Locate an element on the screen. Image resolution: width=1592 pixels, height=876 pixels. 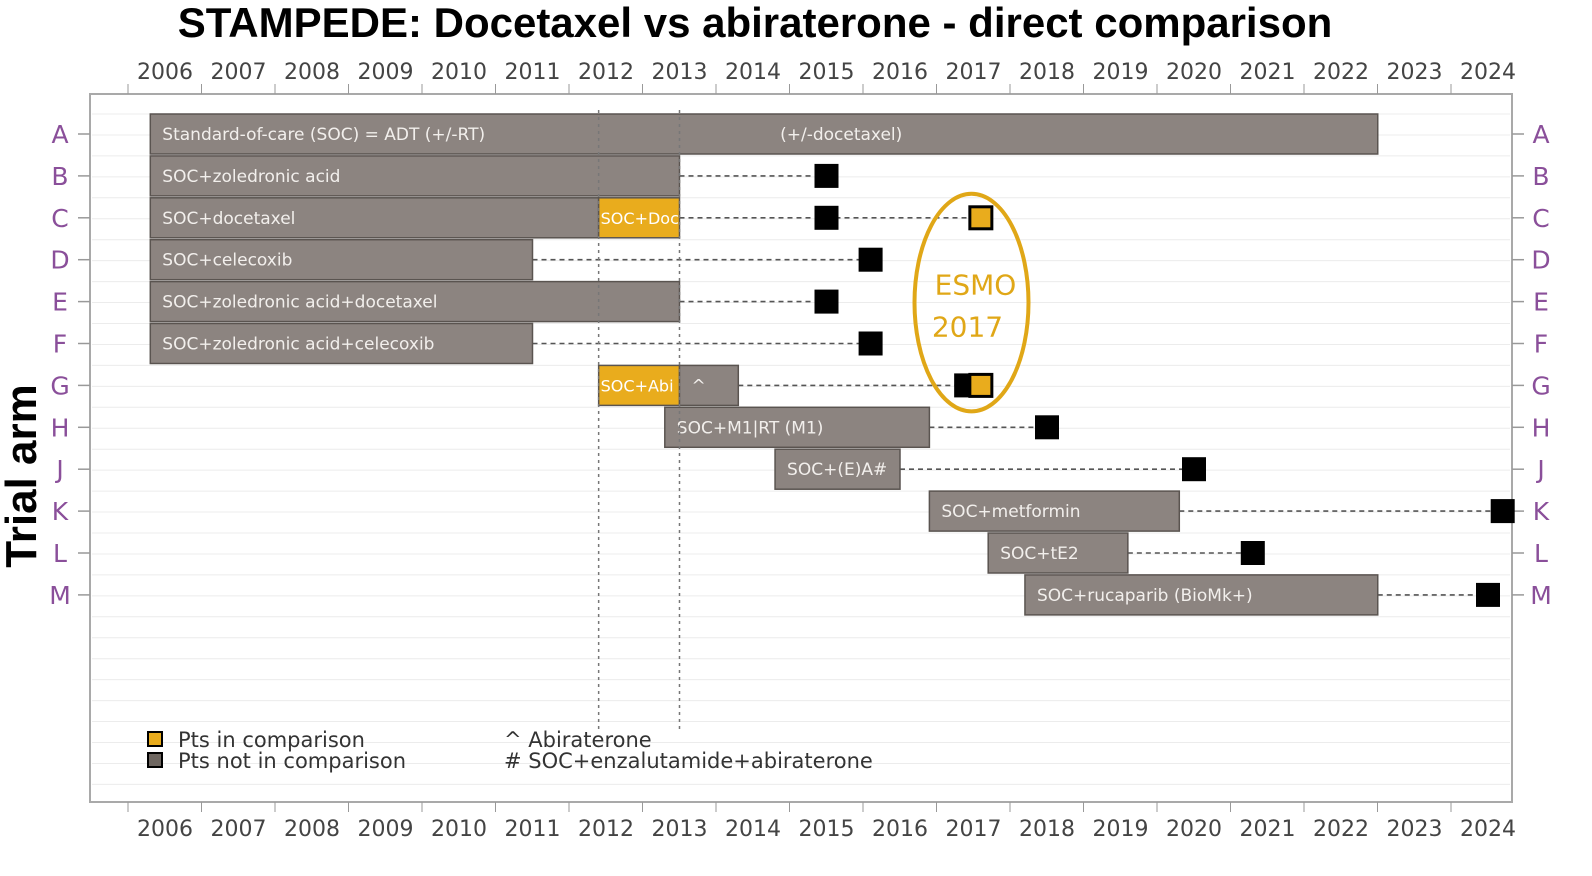
x-tick-label-bottom: 2018 is located at coordinates (1047, 829).